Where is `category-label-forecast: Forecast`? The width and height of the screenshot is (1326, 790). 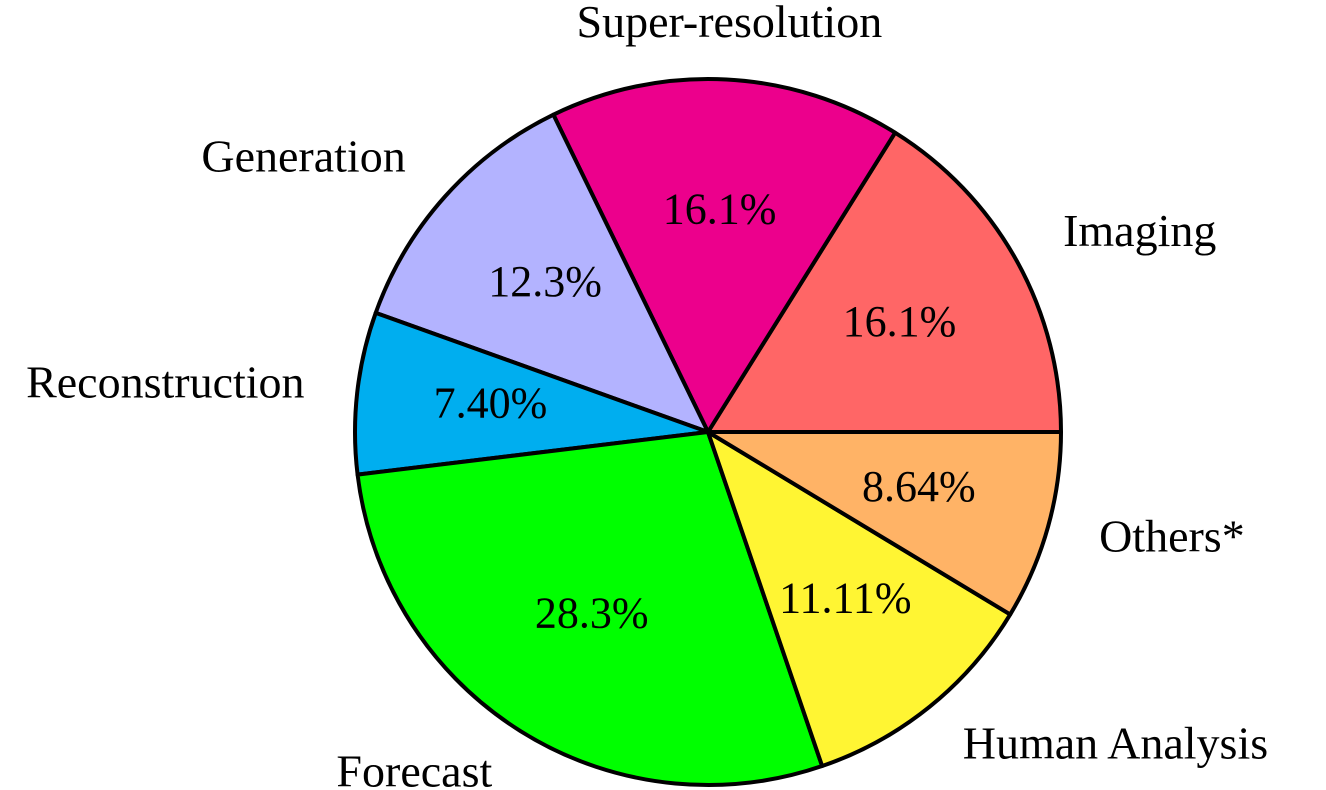
category-label-forecast: Forecast is located at coordinates (414, 767).